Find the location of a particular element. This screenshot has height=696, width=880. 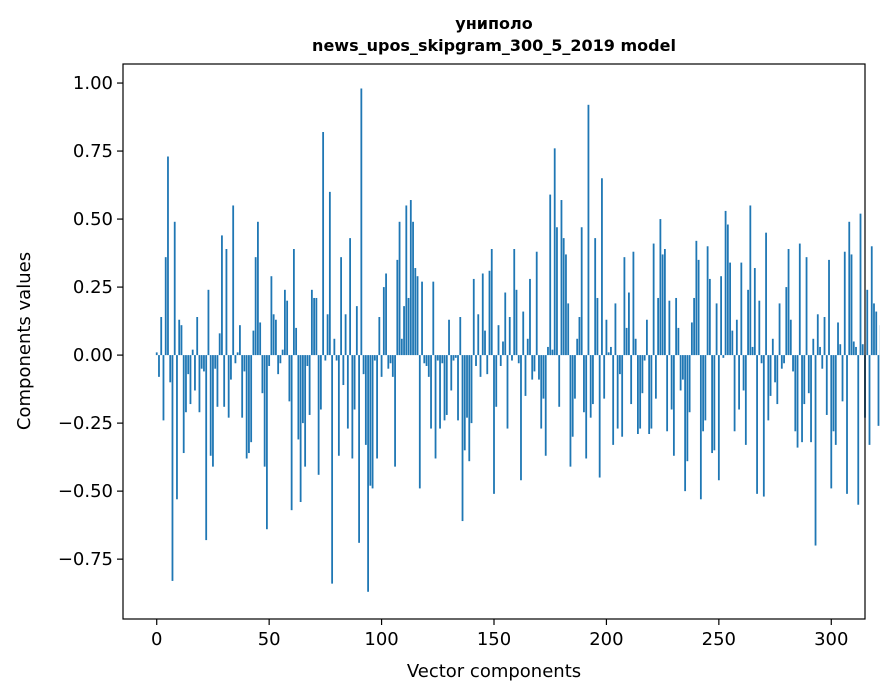

x-tick-label: 0 is located at coordinates (156, 639).